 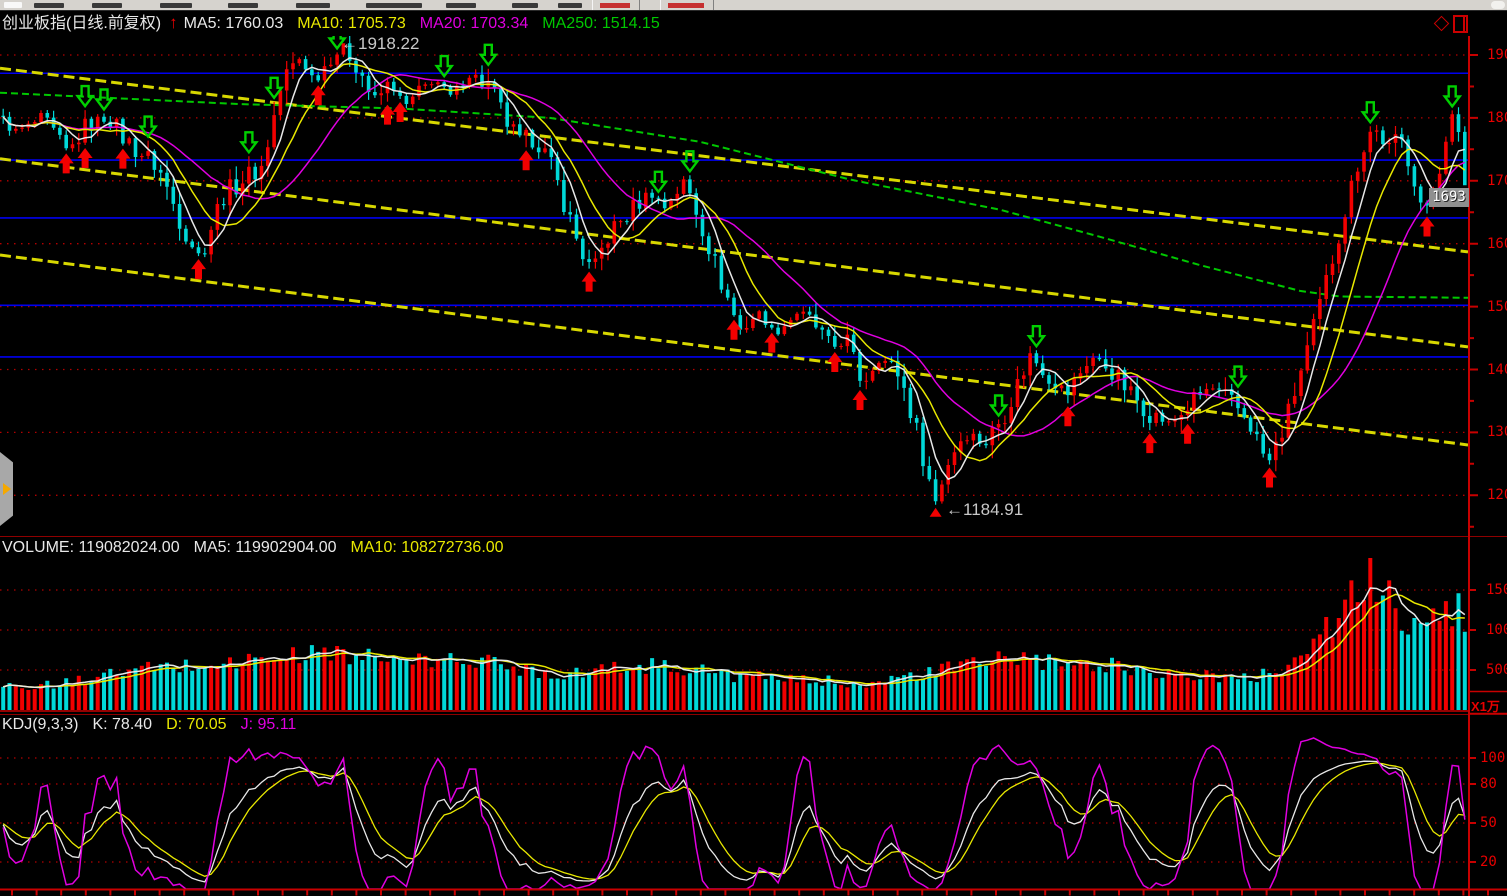 What do you see at coordinates (1449, 197) in the screenshot?
I see `last-price-tag: 1693` at bounding box center [1449, 197].